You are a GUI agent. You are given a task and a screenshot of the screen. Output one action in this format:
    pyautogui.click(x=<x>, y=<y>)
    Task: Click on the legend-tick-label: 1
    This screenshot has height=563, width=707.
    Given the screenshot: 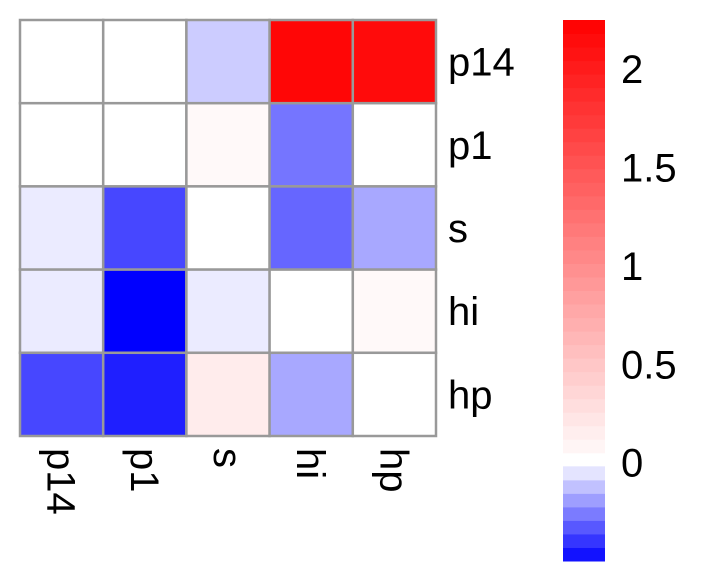 What is the action you would take?
    pyautogui.click(x=632, y=267)
    